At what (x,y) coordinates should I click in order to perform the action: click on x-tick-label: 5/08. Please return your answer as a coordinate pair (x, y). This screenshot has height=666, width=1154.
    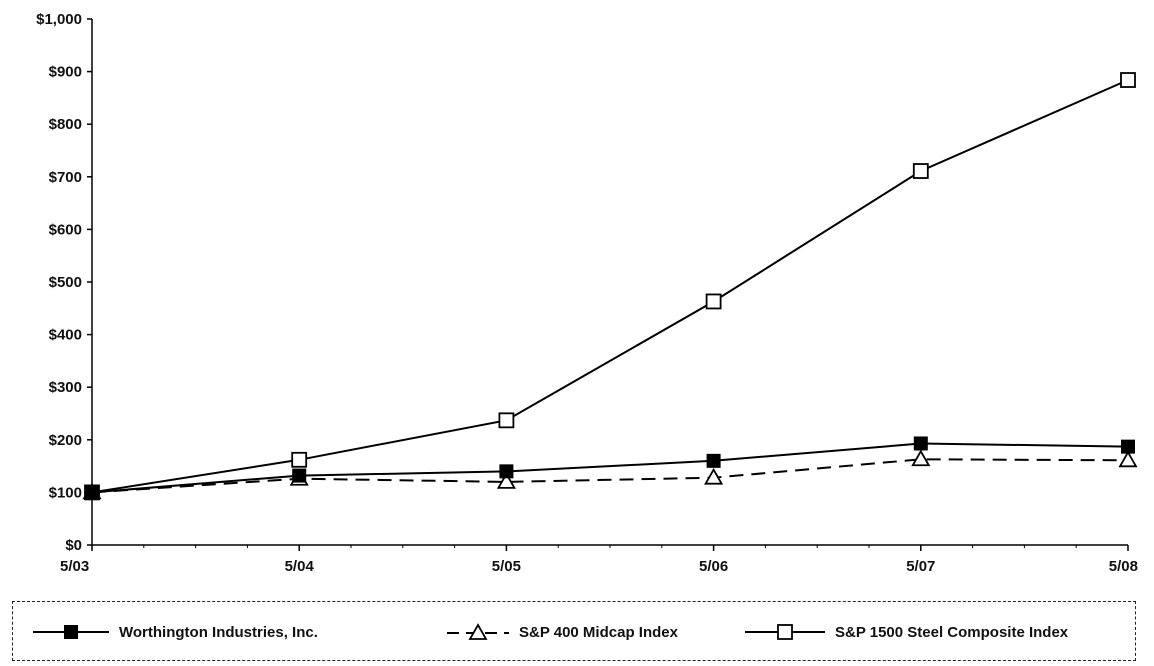
    Looking at the image, I should click on (1123, 566).